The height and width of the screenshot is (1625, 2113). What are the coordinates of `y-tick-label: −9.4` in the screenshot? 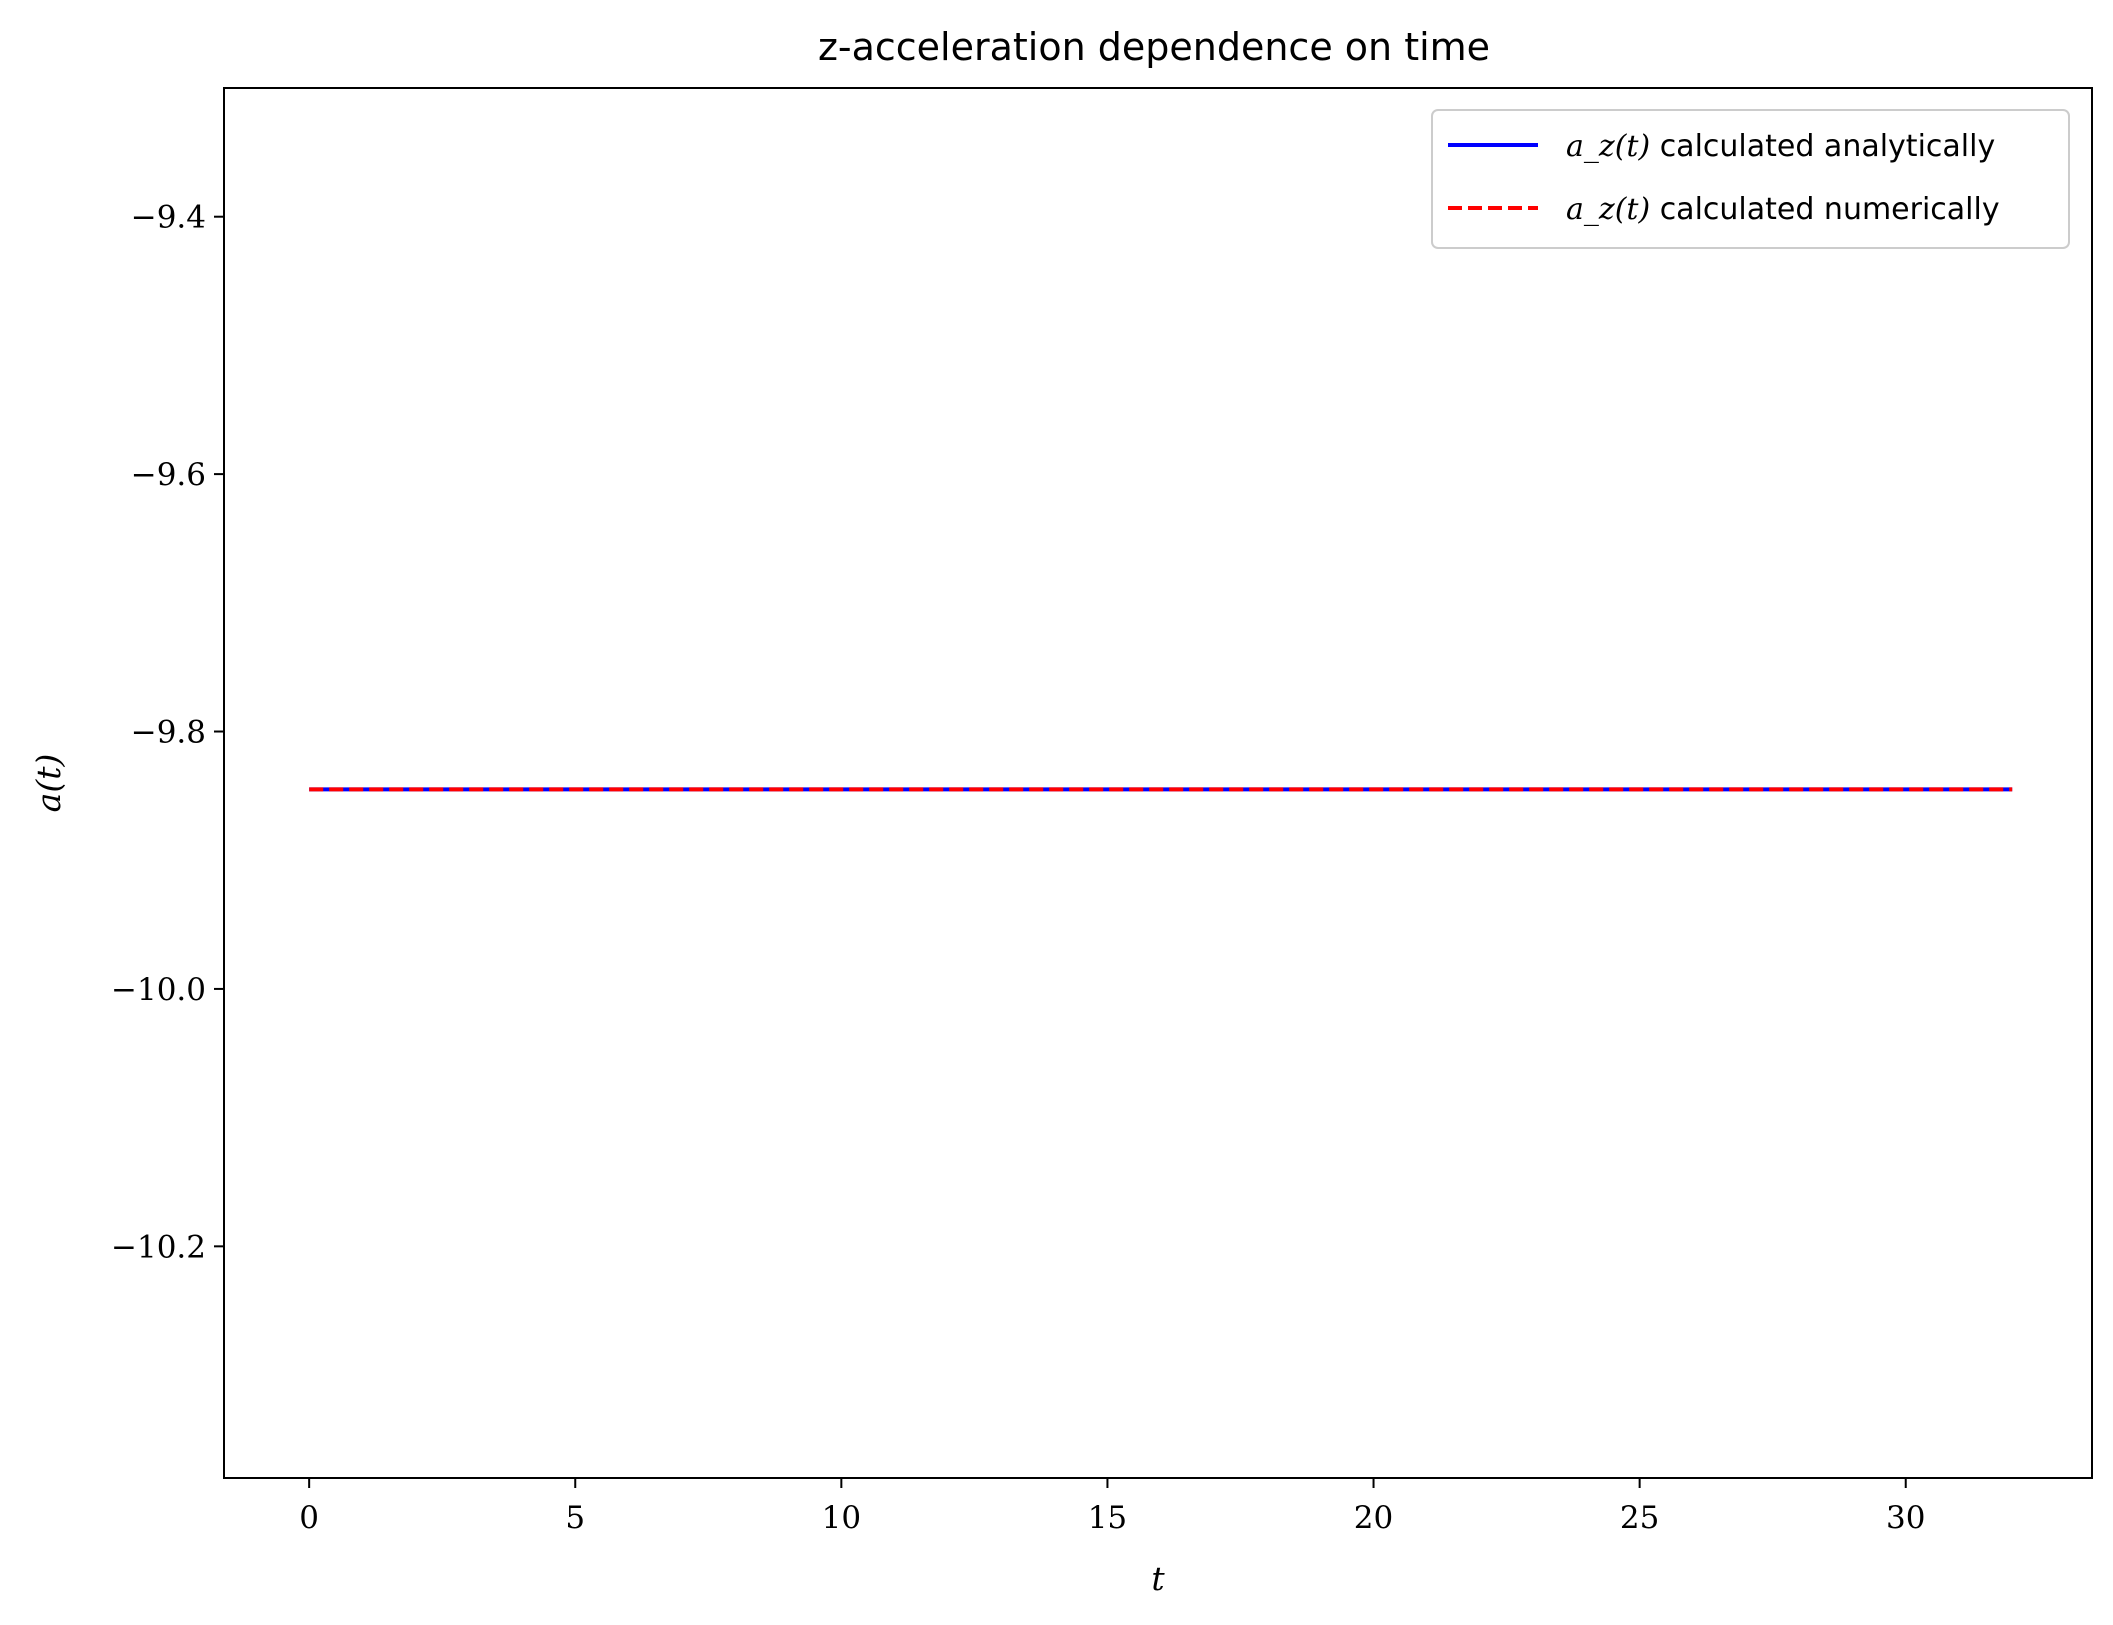 It's located at (168, 218).